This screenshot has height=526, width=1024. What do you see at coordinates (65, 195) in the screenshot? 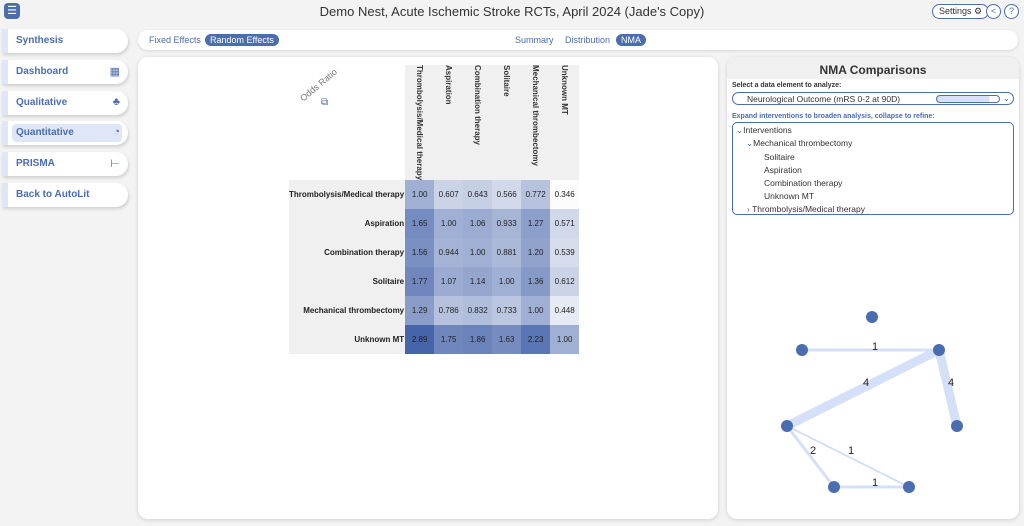
I see `sidebar-item-back-to-autolit: Back to AutoLit` at bounding box center [65, 195].